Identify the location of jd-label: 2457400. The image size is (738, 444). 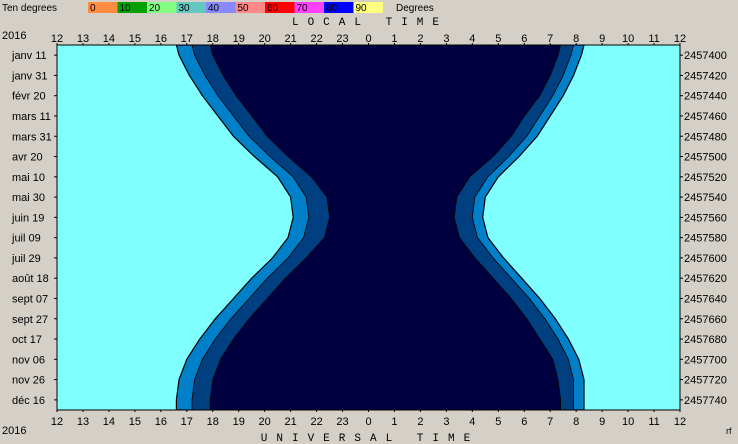
(705, 56).